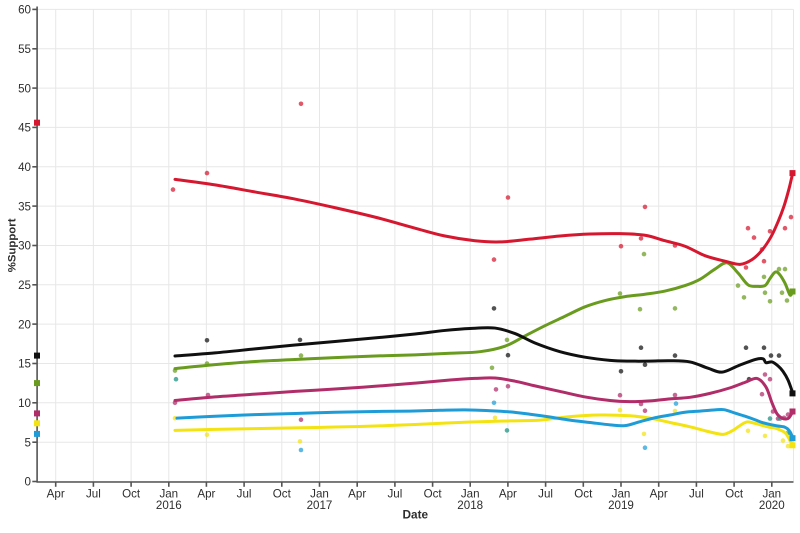 The width and height of the screenshot is (800, 533). I want to click on svg-text: 2019, so click(621, 505).